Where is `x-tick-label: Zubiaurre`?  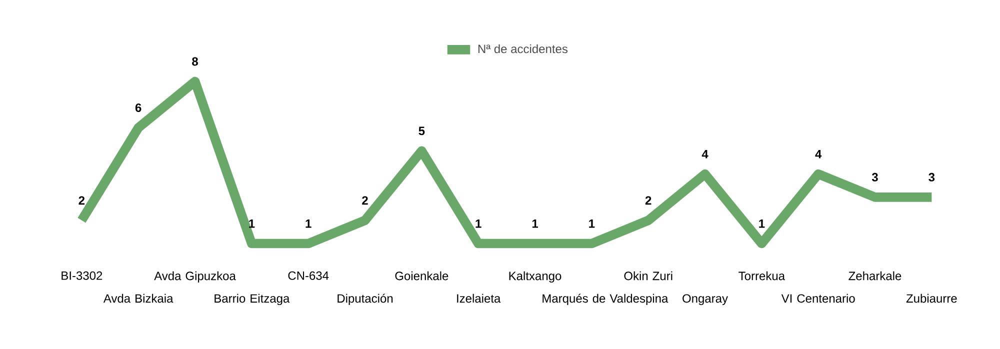
x-tick-label: Zubiaurre is located at coordinates (931, 298).